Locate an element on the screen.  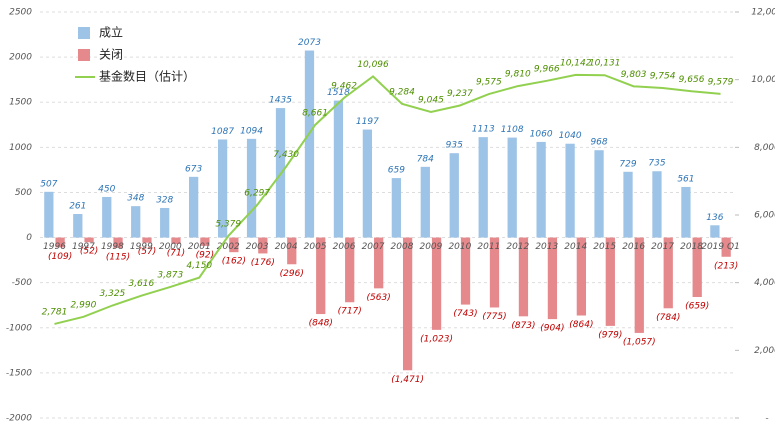
value-label: 935 is located at coordinates (454, 146).